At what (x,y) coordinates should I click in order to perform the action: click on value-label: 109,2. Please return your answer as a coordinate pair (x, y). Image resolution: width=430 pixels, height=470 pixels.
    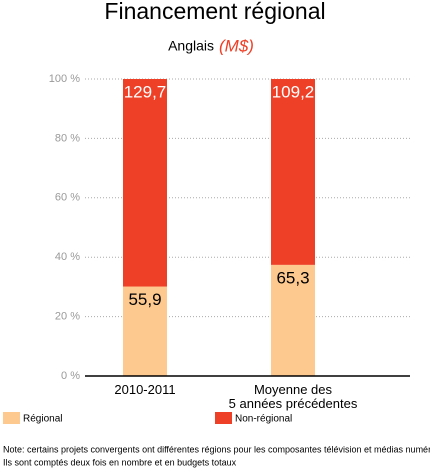
    Looking at the image, I should click on (293, 91).